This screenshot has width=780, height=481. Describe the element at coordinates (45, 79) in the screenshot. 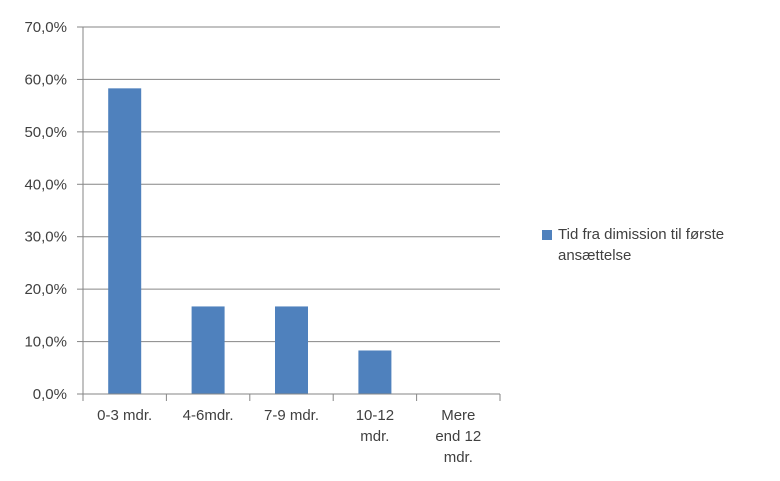

I see `y-tick-label: 60,0%` at that location.